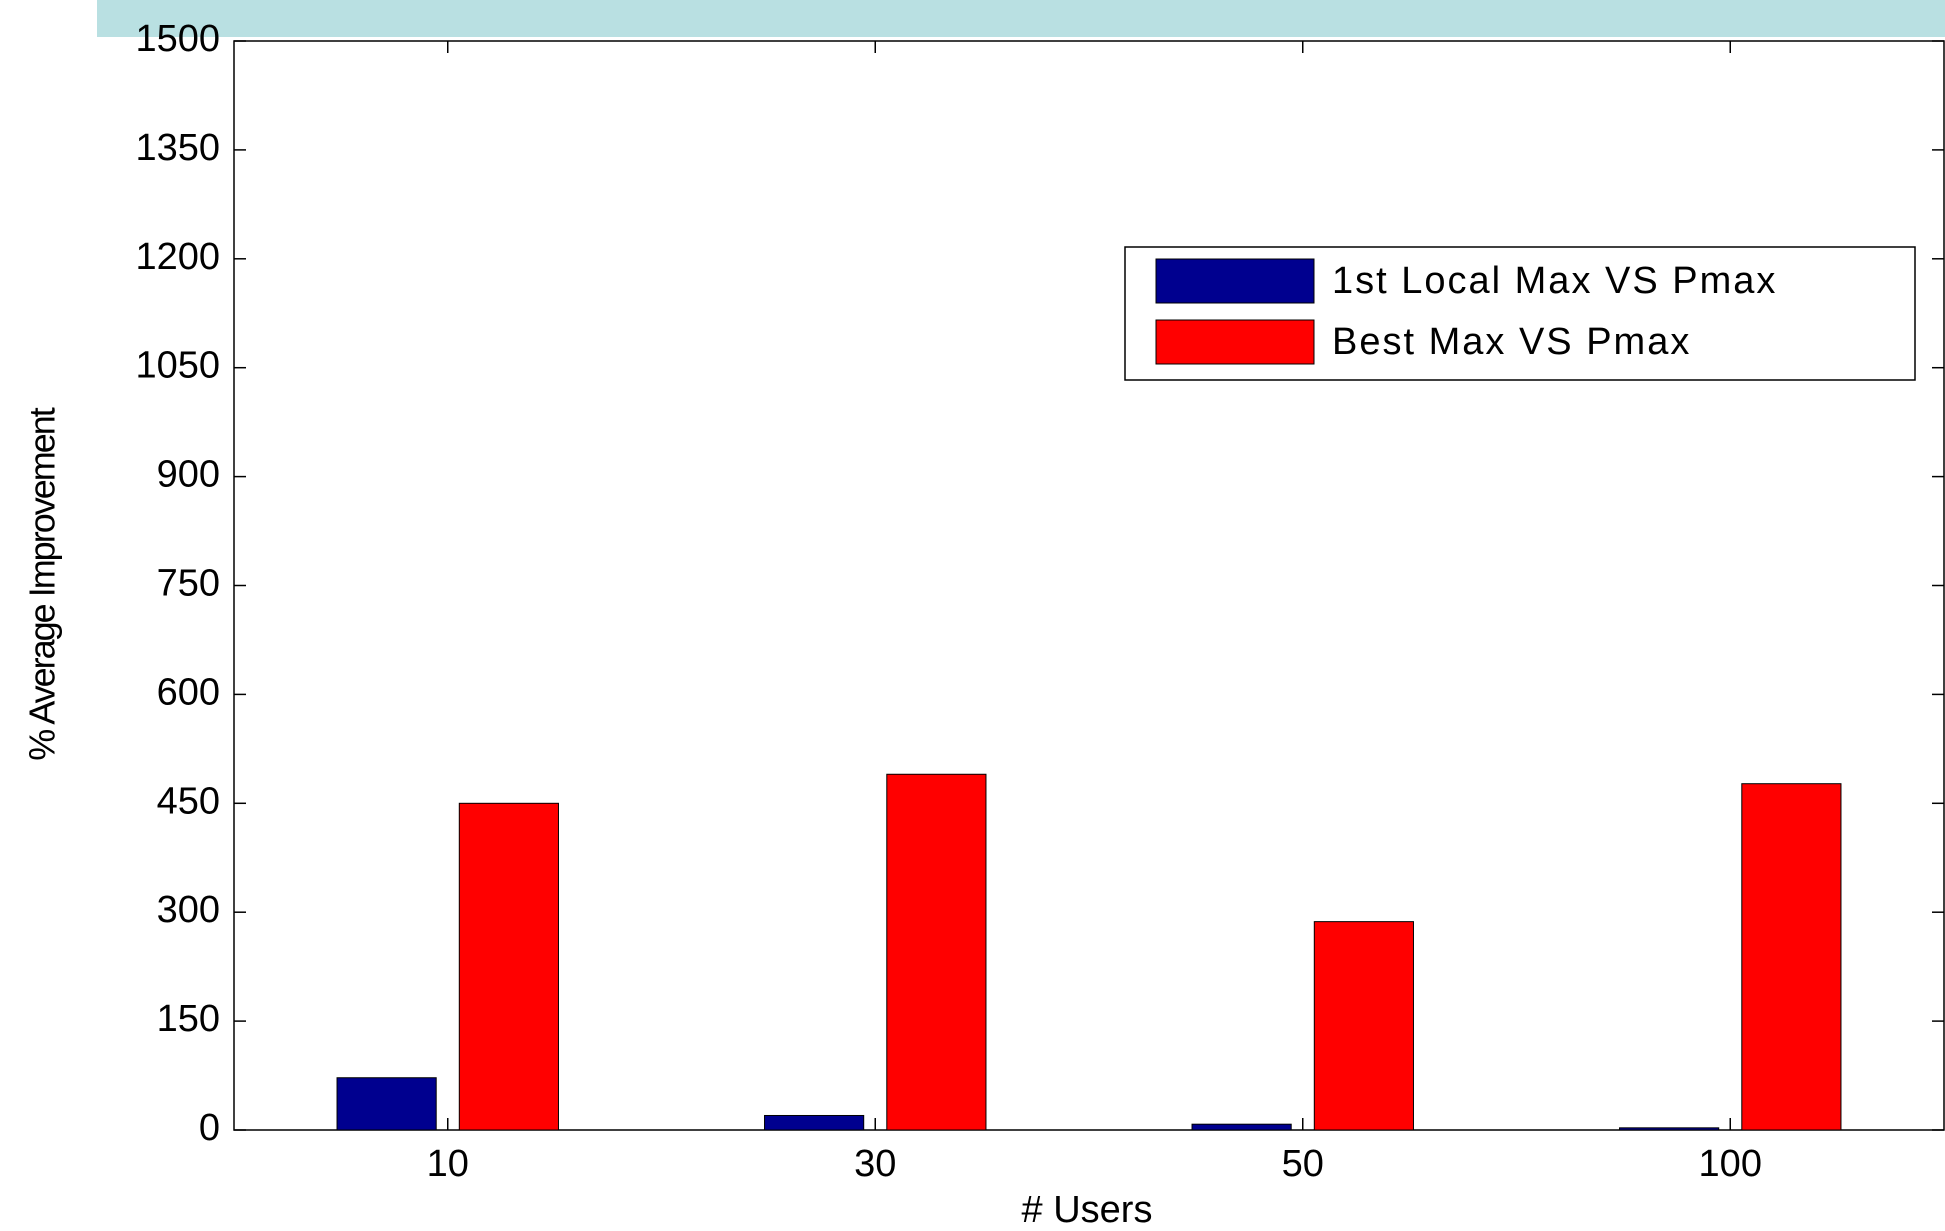 The width and height of the screenshot is (1945, 1231). I want to click on y-tick-label: 1350, so click(177, 148).